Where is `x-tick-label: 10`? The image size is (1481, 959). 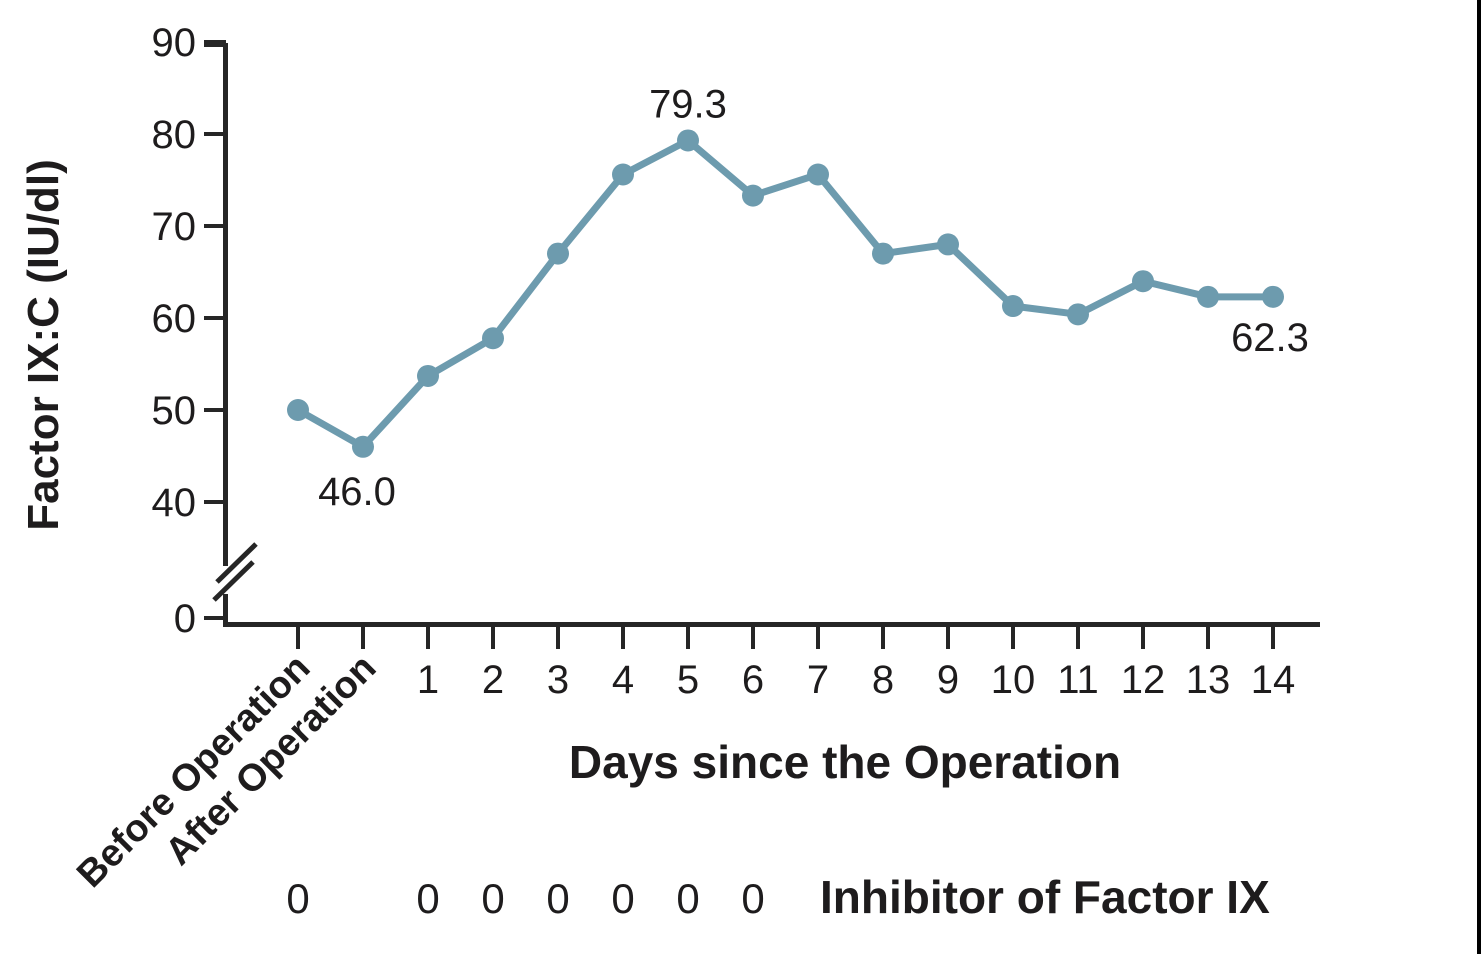
x-tick-label: 10 is located at coordinates (1013, 680).